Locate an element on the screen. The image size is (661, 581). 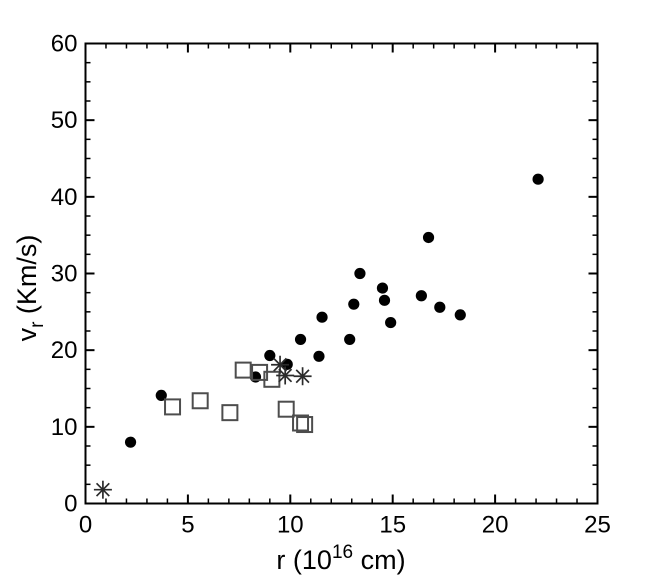
y-tick-label: 50 is located at coordinates (64, 120).